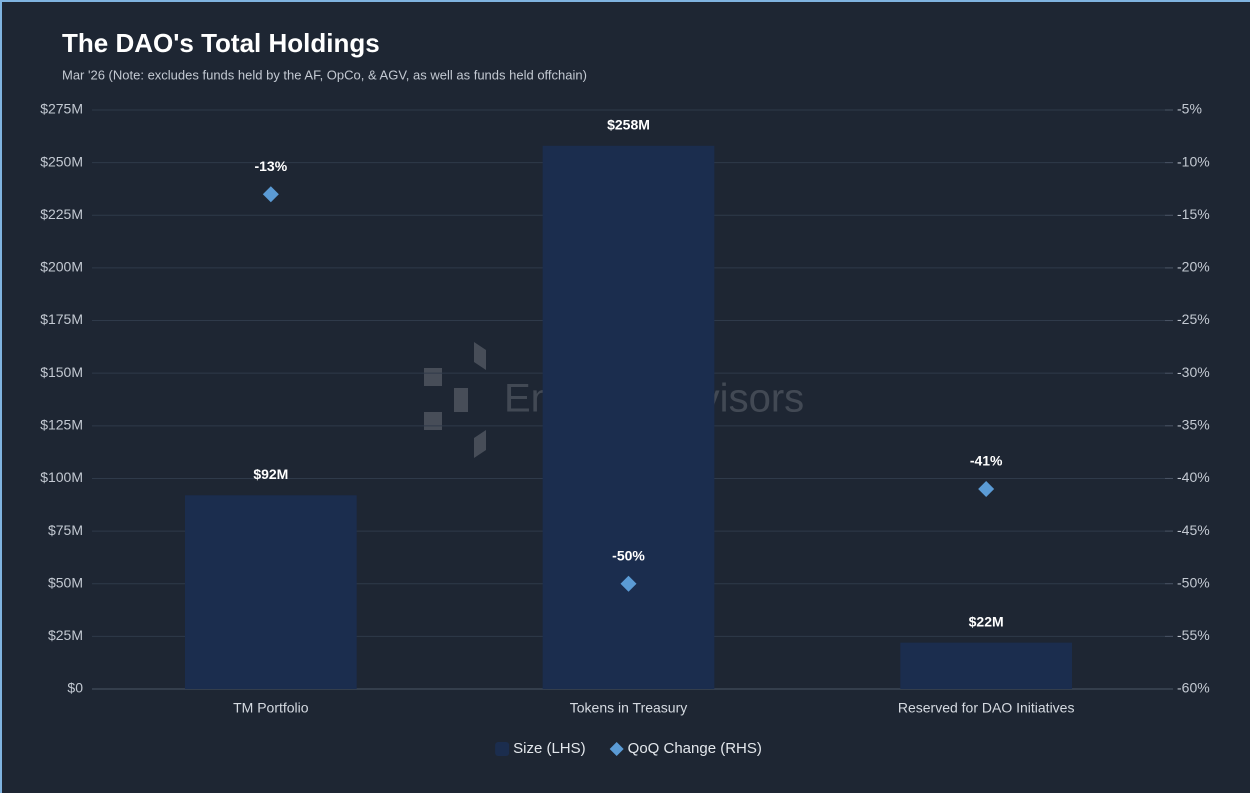 The height and width of the screenshot is (793, 1250). Describe the element at coordinates (61, 109) in the screenshot. I see `y-tick-label: $275M` at that location.